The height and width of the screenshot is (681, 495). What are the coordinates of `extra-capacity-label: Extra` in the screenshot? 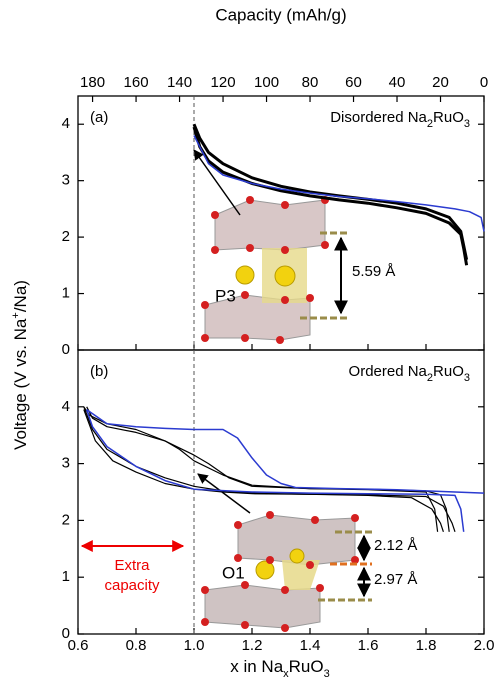 It's located at (132, 565).